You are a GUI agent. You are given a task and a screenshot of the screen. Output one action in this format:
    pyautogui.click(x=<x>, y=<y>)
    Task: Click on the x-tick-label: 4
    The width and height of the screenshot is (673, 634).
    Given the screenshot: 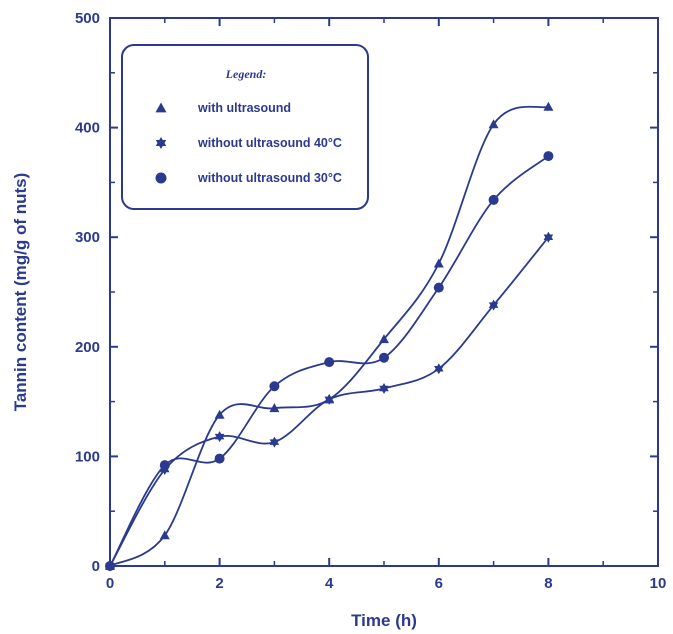 What is the action you would take?
    pyautogui.click(x=329, y=583)
    